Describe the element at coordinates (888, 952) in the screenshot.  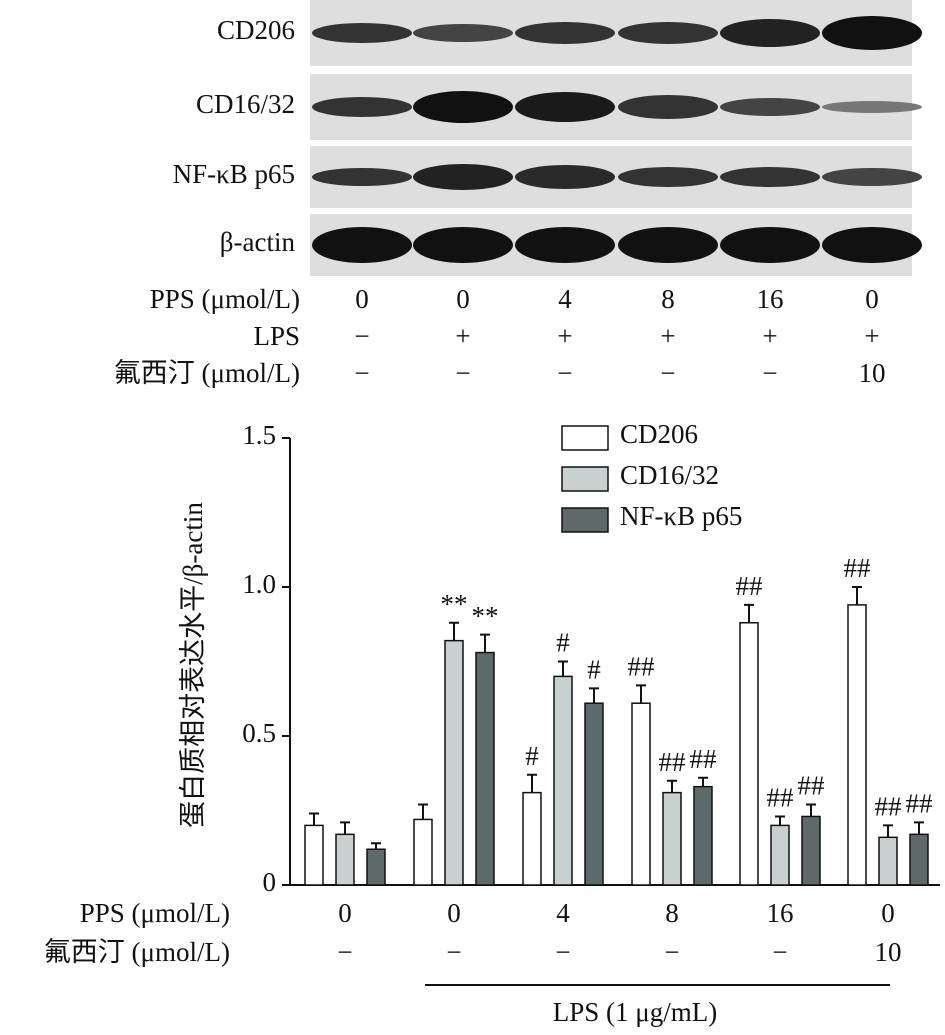
I see `x-tick-label-2: 10` at that location.